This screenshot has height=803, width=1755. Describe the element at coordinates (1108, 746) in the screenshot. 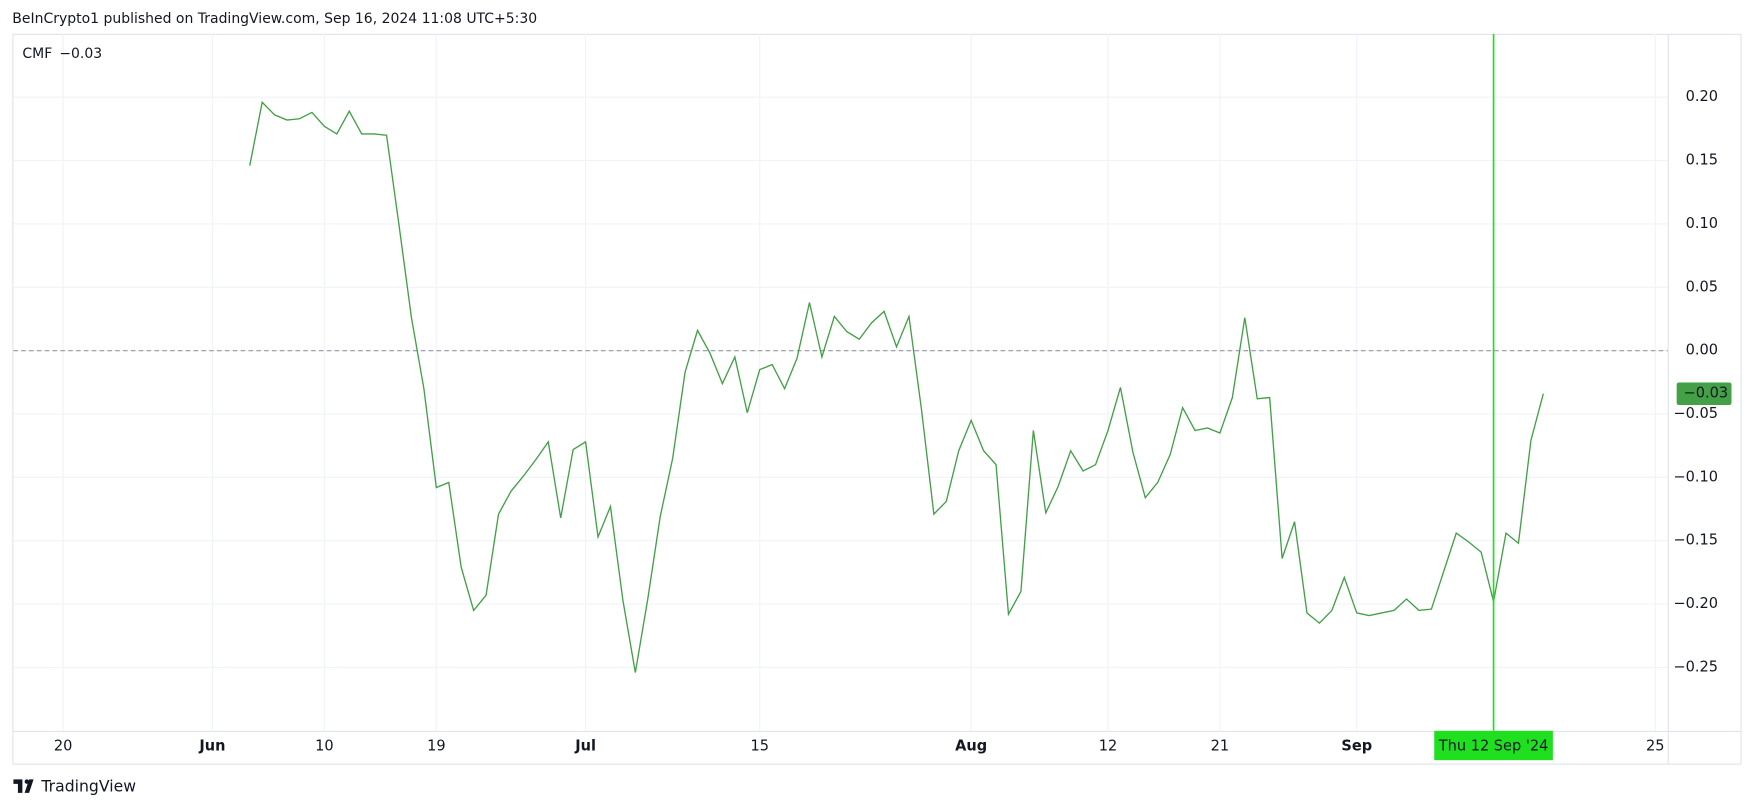

I see `x-tick-label: 12` at that location.